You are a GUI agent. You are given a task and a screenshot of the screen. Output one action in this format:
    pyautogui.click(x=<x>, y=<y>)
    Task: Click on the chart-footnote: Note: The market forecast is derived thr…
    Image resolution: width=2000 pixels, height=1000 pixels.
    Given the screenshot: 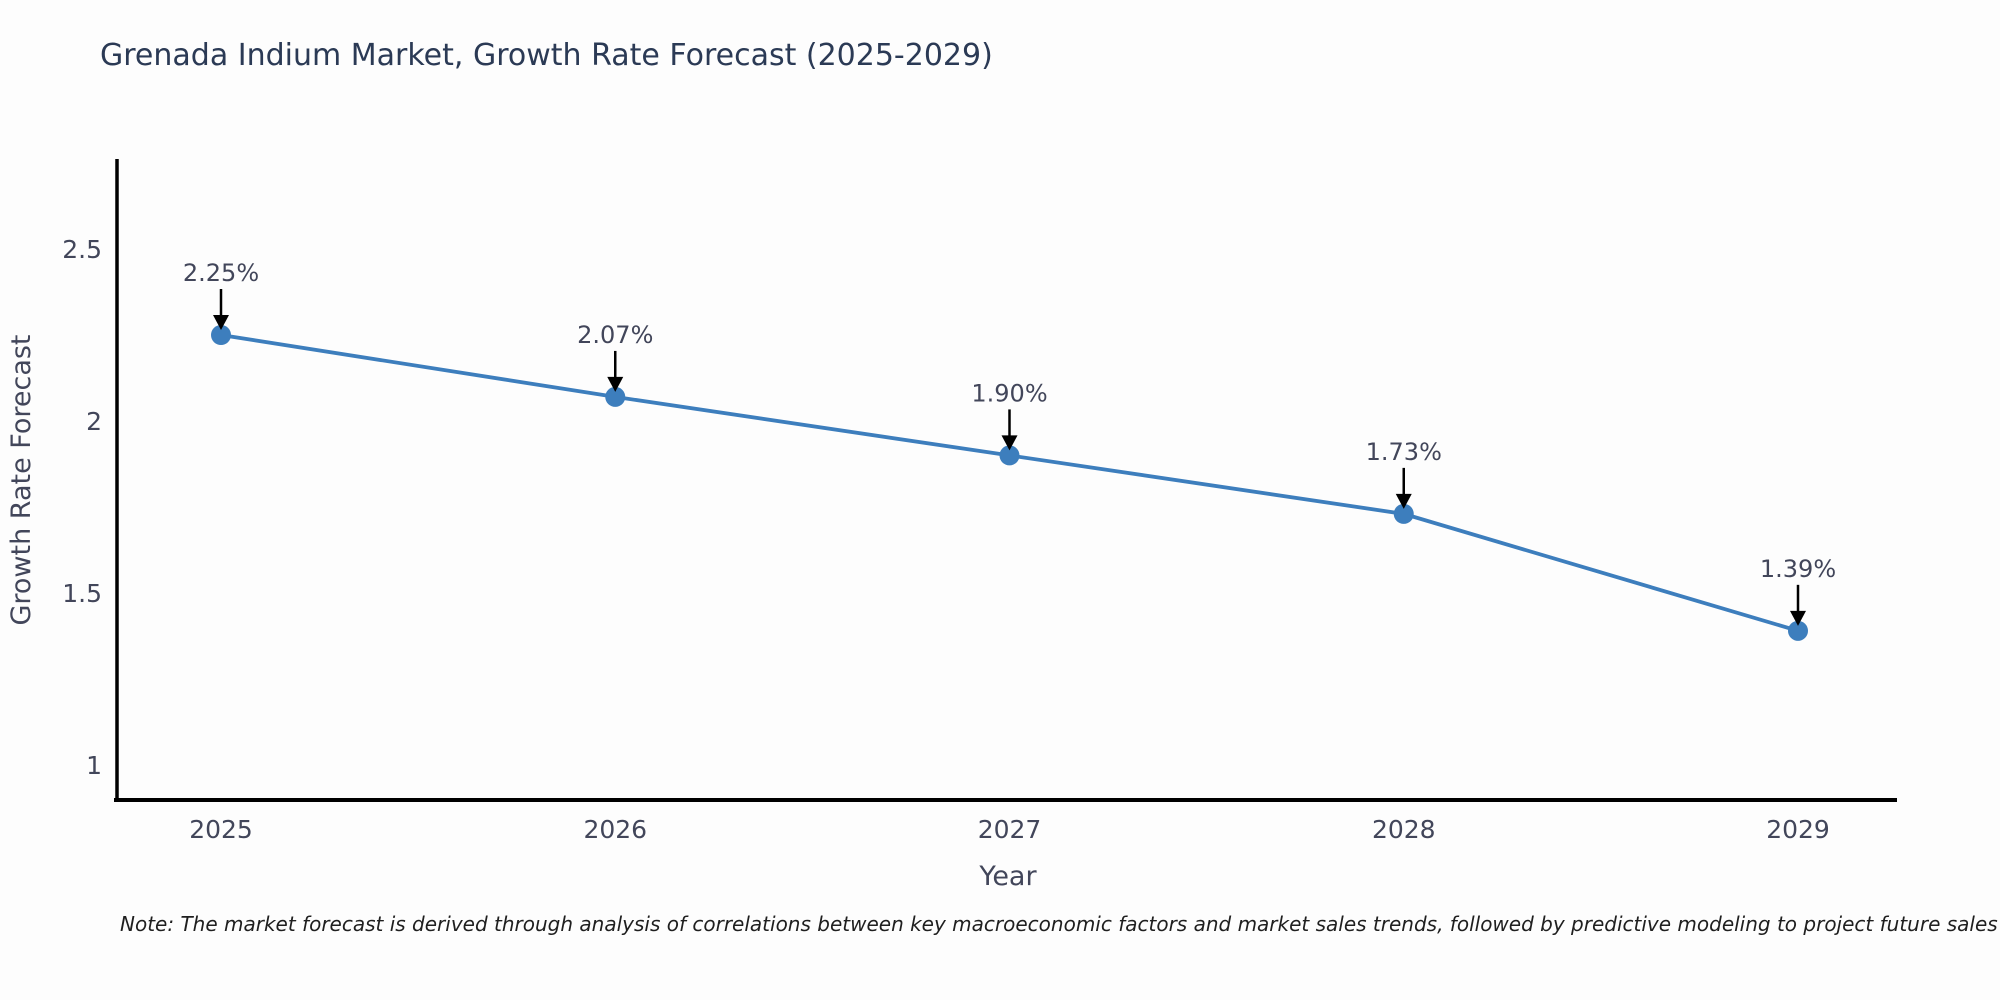 What is the action you would take?
    pyautogui.click(x=1059, y=924)
    